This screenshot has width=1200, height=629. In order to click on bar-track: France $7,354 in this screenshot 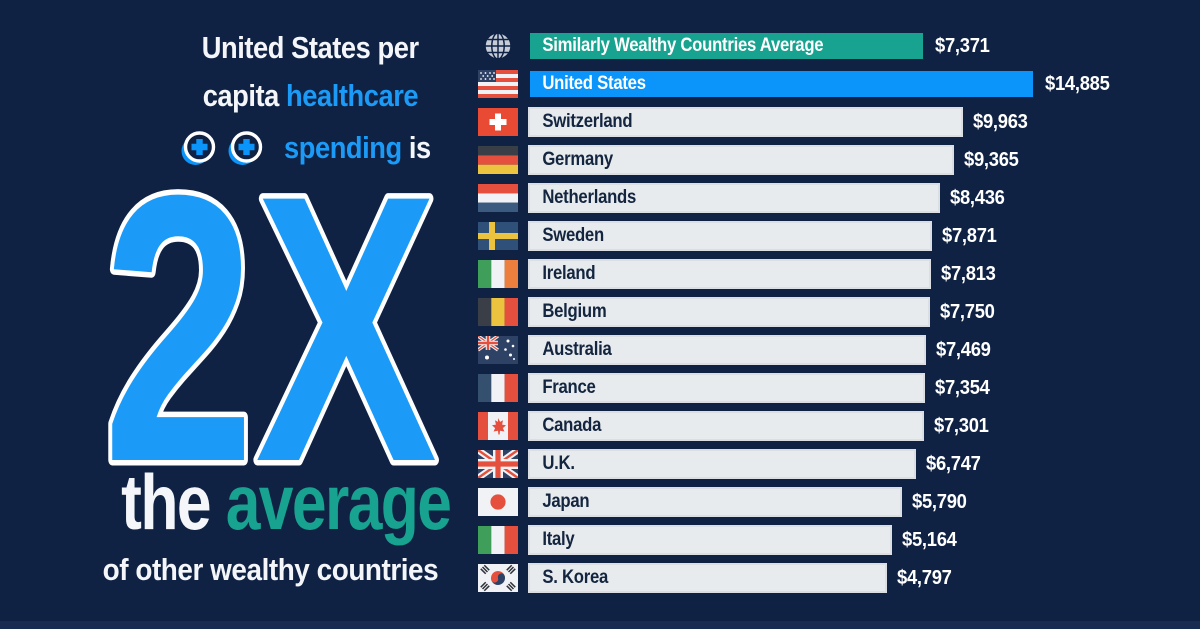, I will do `click(861, 388)`.